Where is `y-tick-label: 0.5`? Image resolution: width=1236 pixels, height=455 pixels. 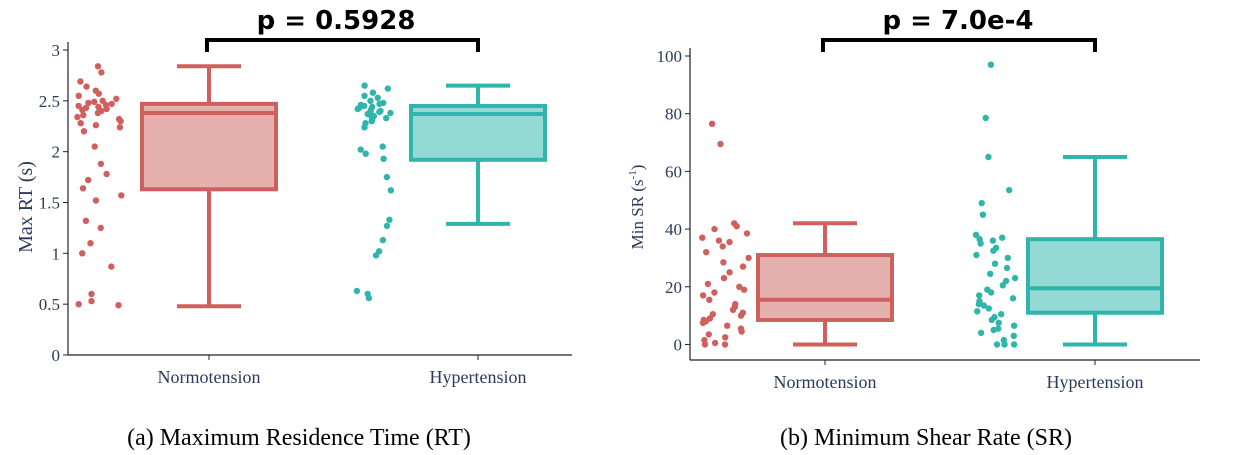
y-tick-label: 0.5 is located at coordinates (49, 304).